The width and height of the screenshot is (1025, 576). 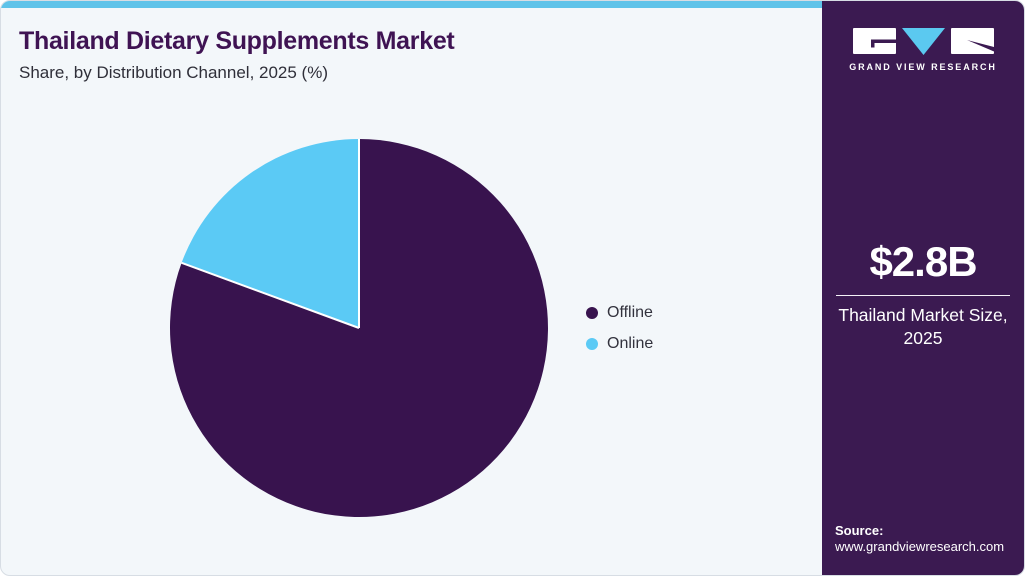 I want to click on legend-item-offline: Offline, so click(x=619, y=313).